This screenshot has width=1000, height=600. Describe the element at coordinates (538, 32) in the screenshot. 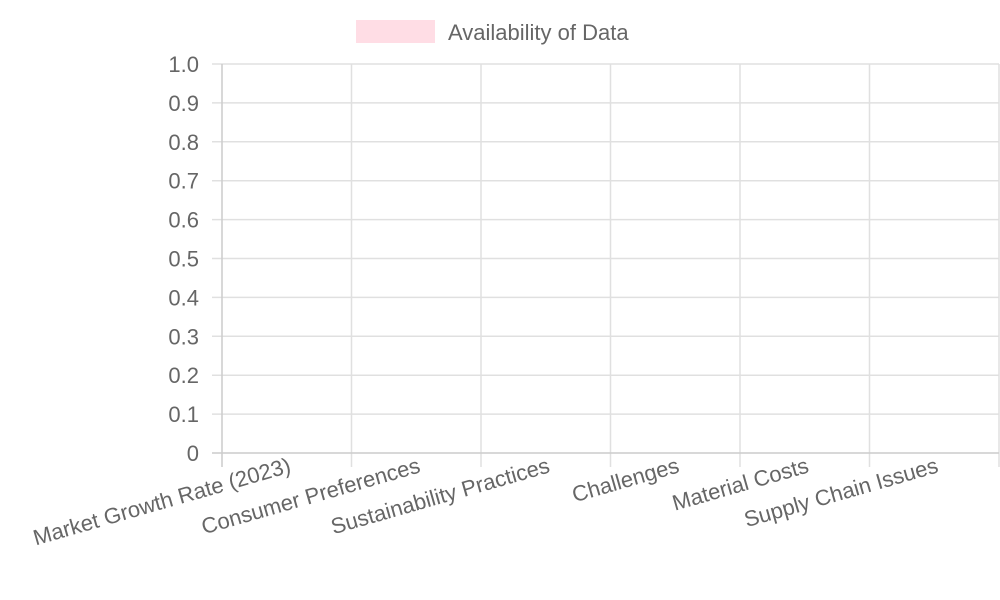

I see `legend-label: Availability of Data` at that location.